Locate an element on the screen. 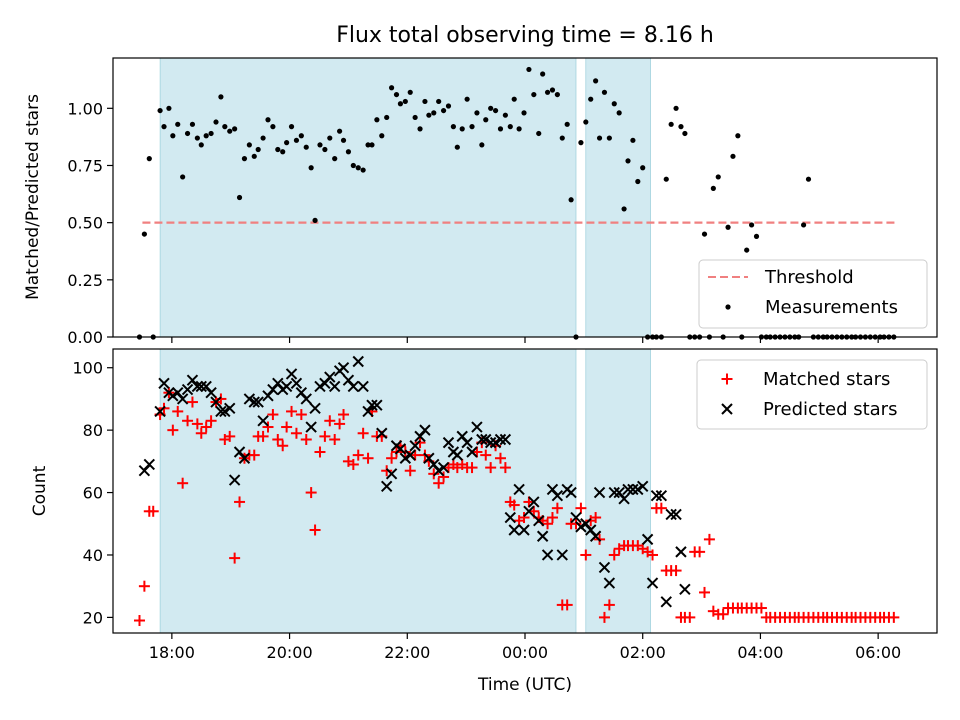  bottom-y-axis-label: Count is located at coordinates (40, 490).